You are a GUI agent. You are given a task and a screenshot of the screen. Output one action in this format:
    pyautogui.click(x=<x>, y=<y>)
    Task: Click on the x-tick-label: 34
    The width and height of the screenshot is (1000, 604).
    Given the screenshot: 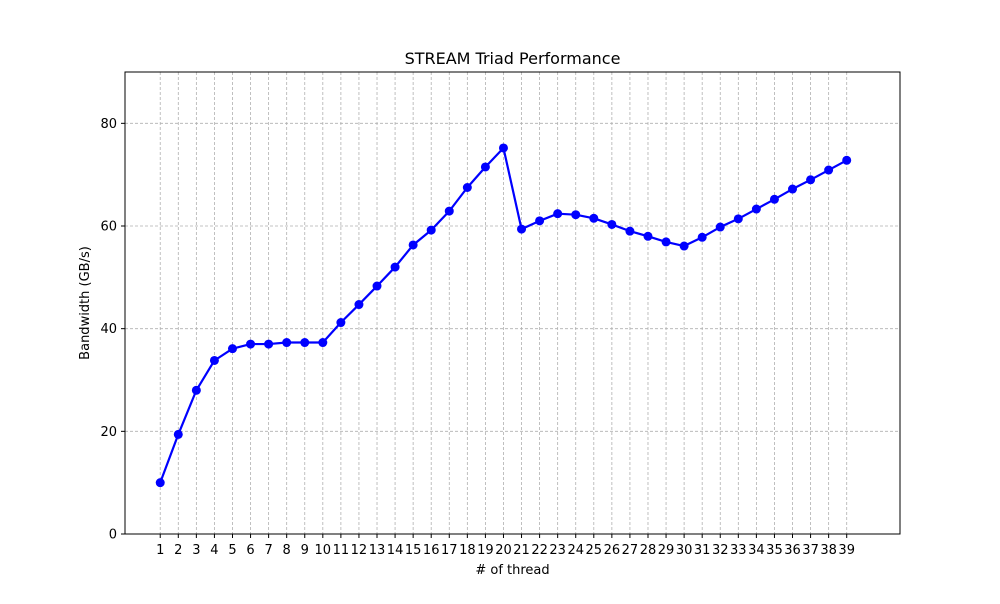 What is the action you would take?
    pyautogui.click(x=756, y=550)
    